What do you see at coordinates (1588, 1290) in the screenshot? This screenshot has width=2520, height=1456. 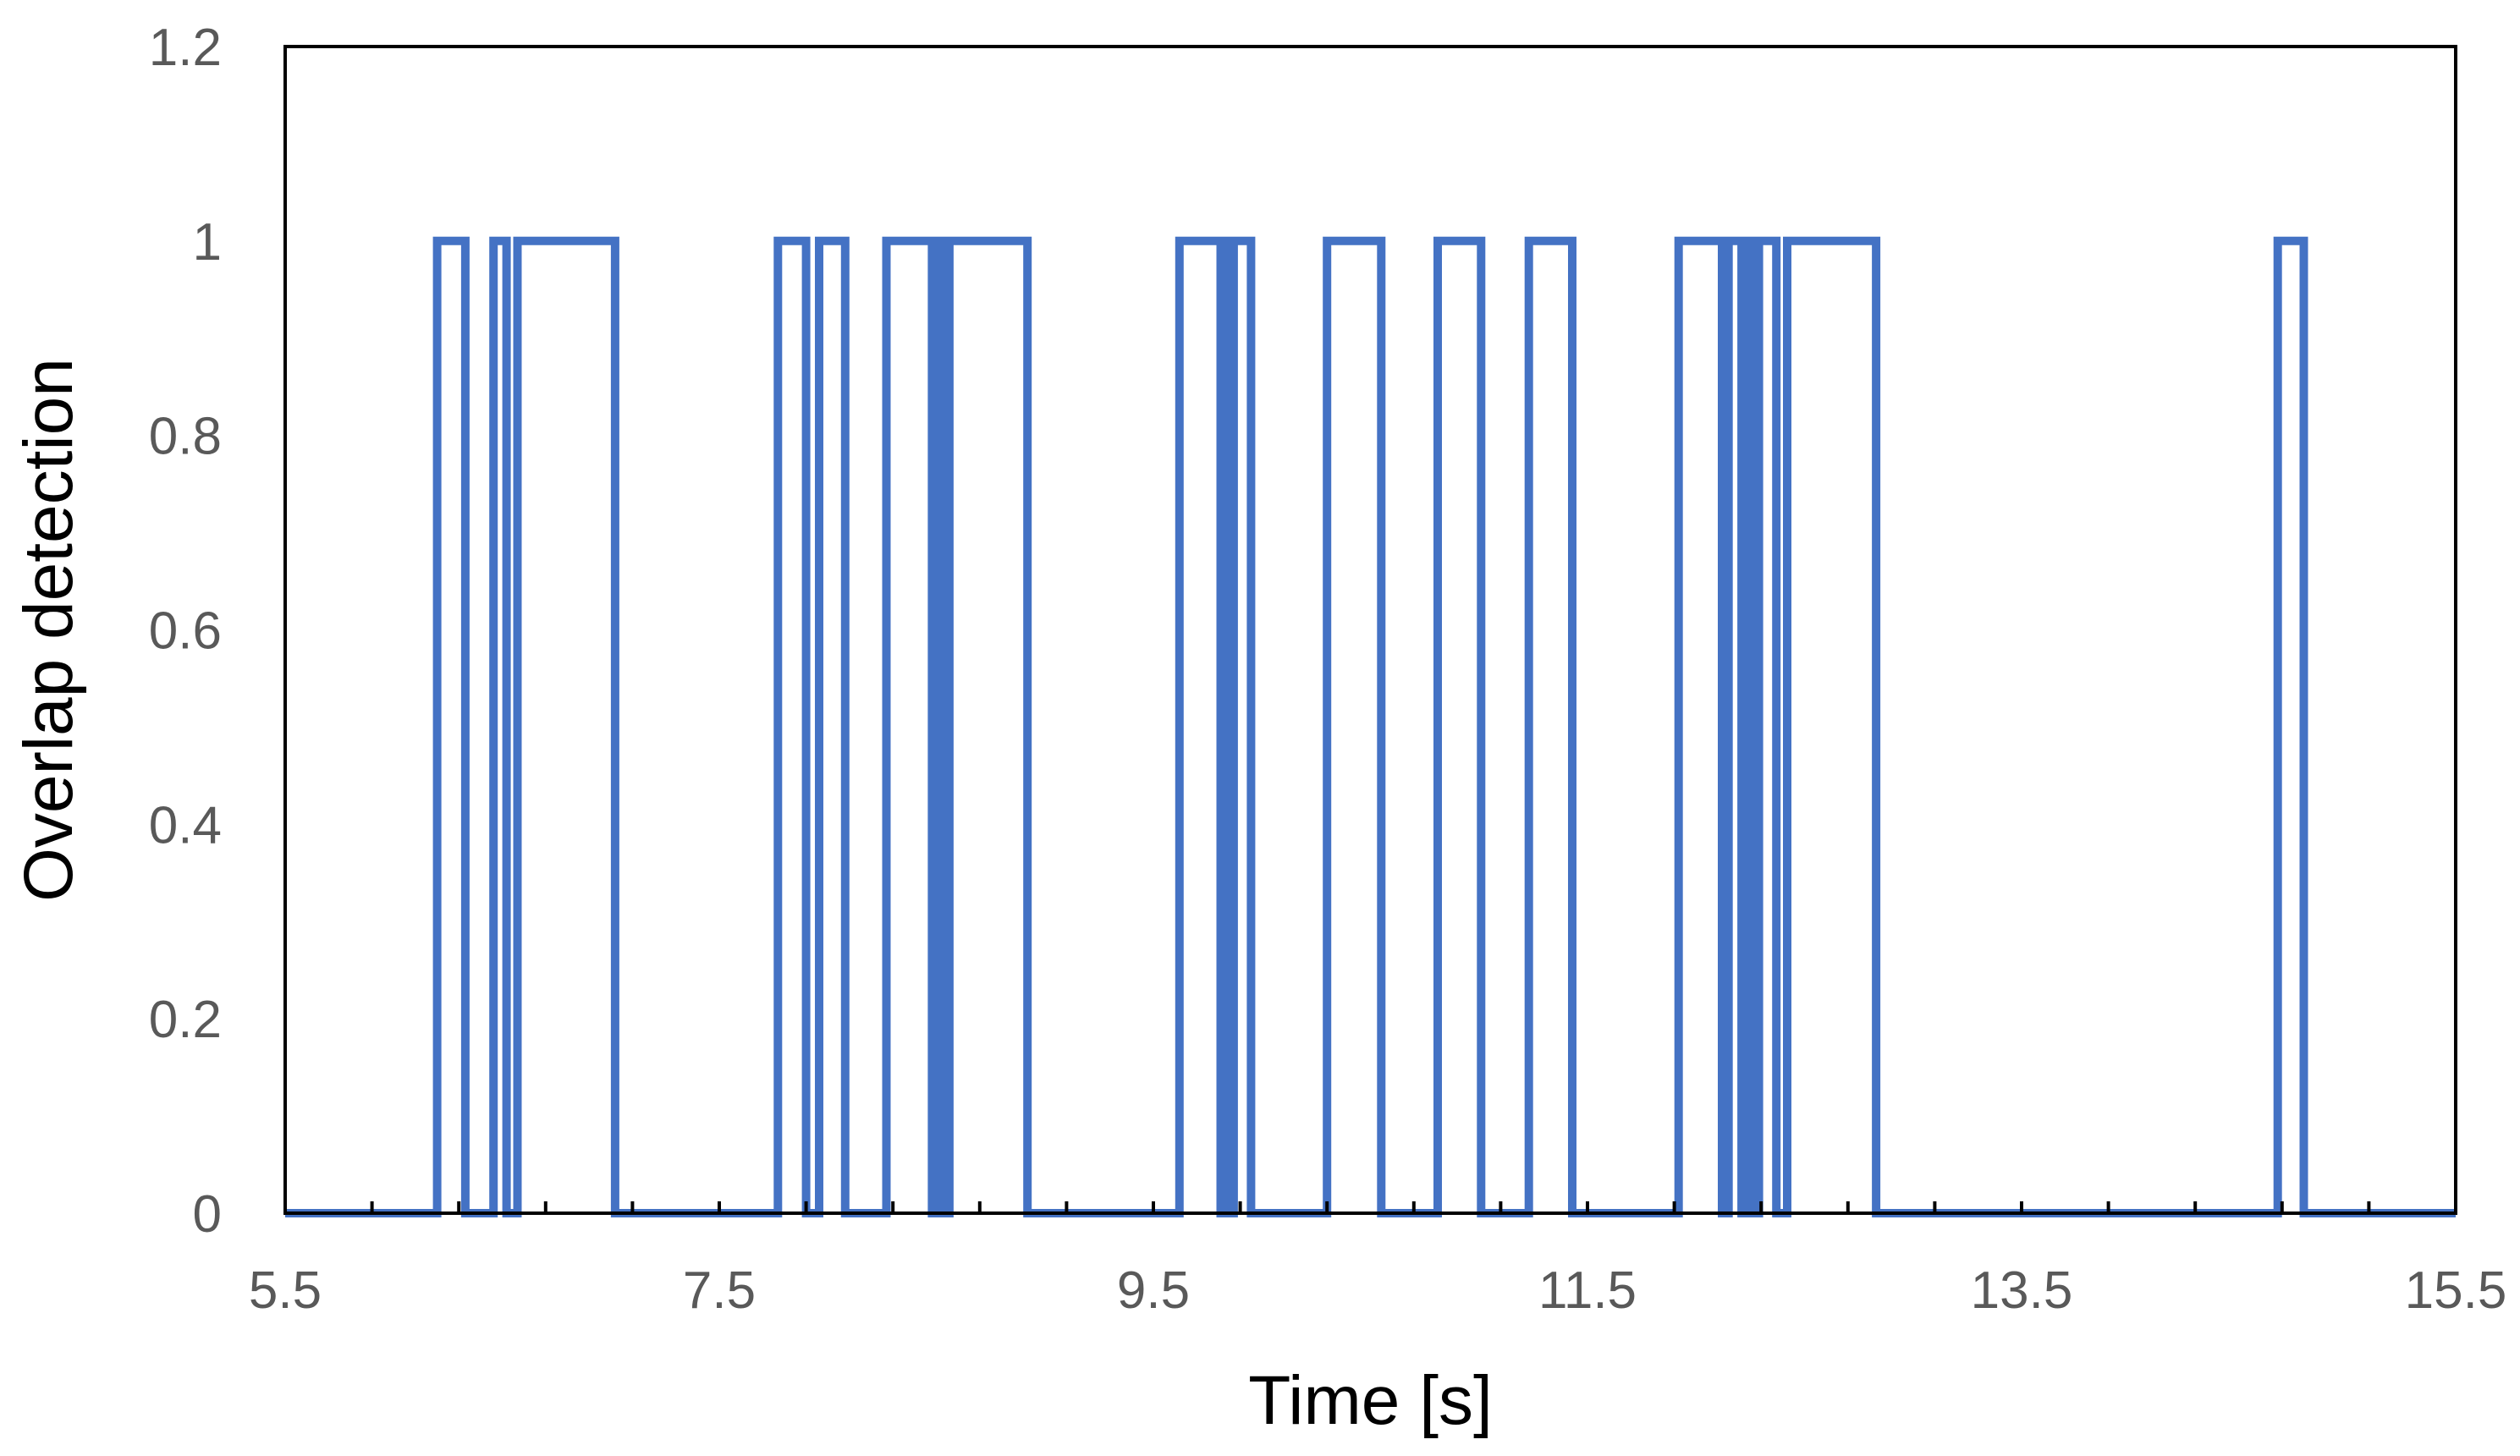 I see `x-tick-label: 11.5` at bounding box center [1588, 1290].